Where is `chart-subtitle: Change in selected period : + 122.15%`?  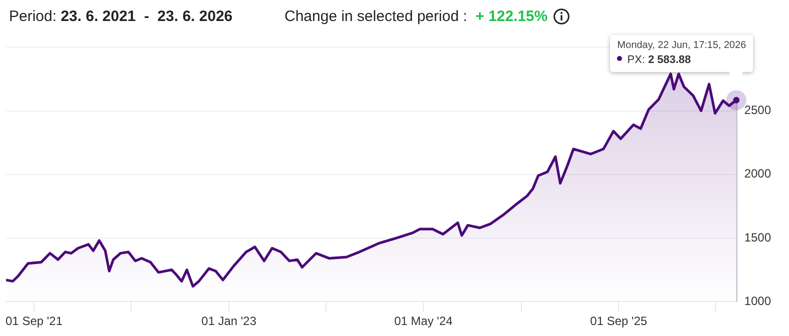 chart-subtitle: Change in selected period : + 122.15% is located at coordinates (416, 16).